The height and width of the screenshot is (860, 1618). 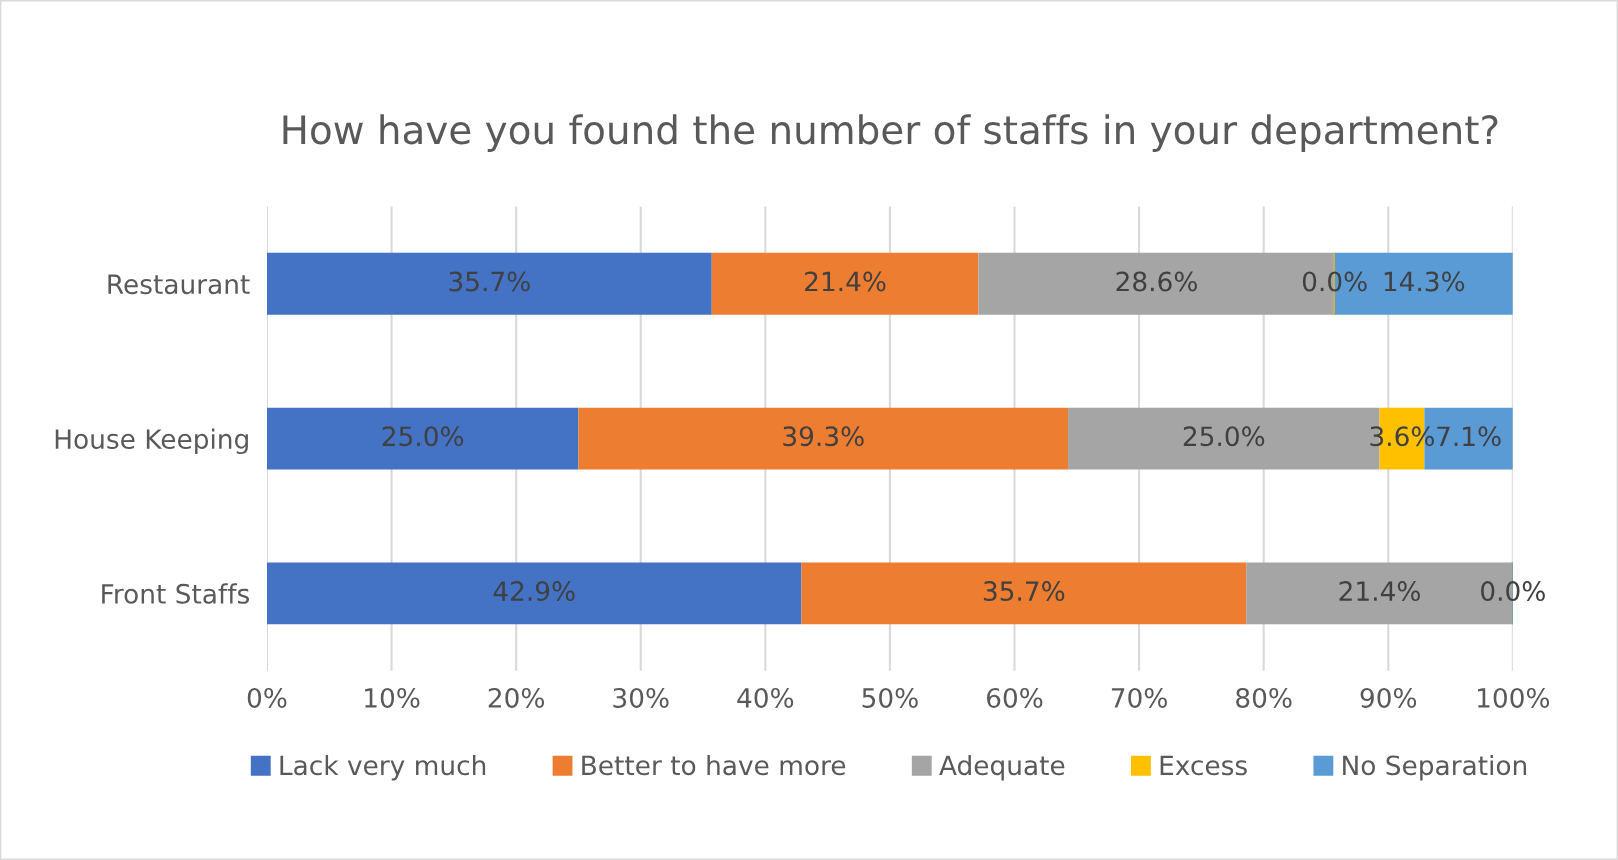 What do you see at coordinates (1156, 281) in the screenshot?
I see `data-label: 28.6%` at bounding box center [1156, 281].